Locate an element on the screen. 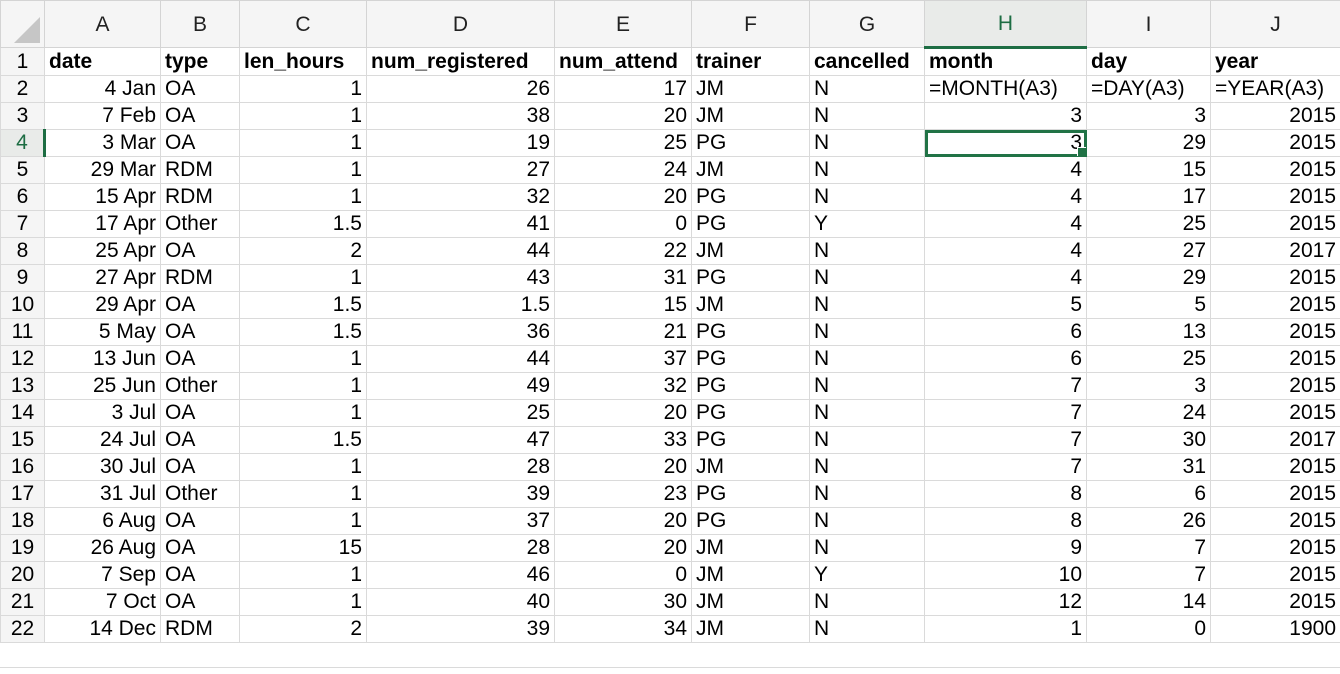 The height and width of the screenshot is (674, 1340). cell-b7: Other is located at coordinates (200, 224).